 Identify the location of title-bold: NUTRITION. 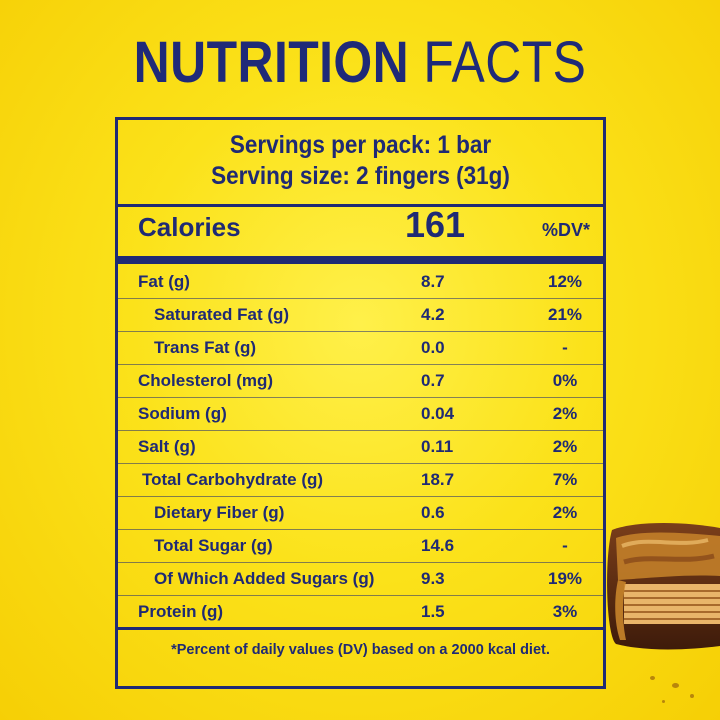
(271, 62).